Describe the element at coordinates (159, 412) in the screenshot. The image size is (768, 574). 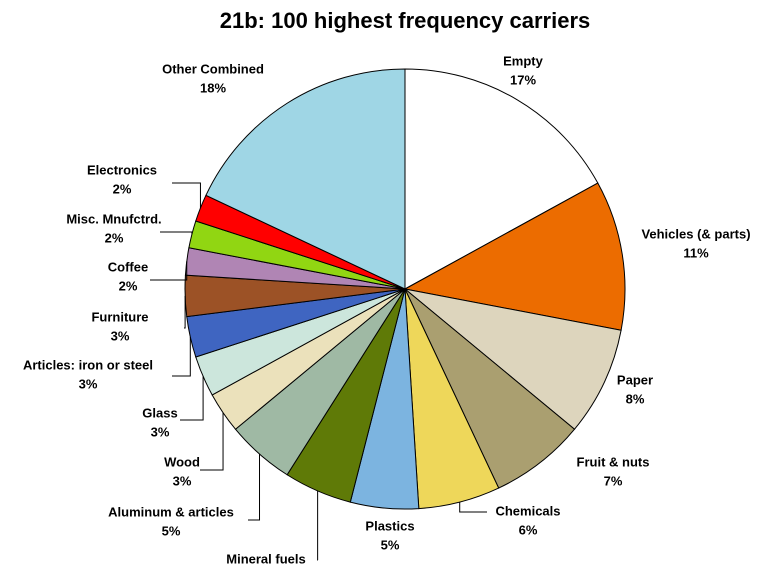
I see `slice-label: Glass` at that location.